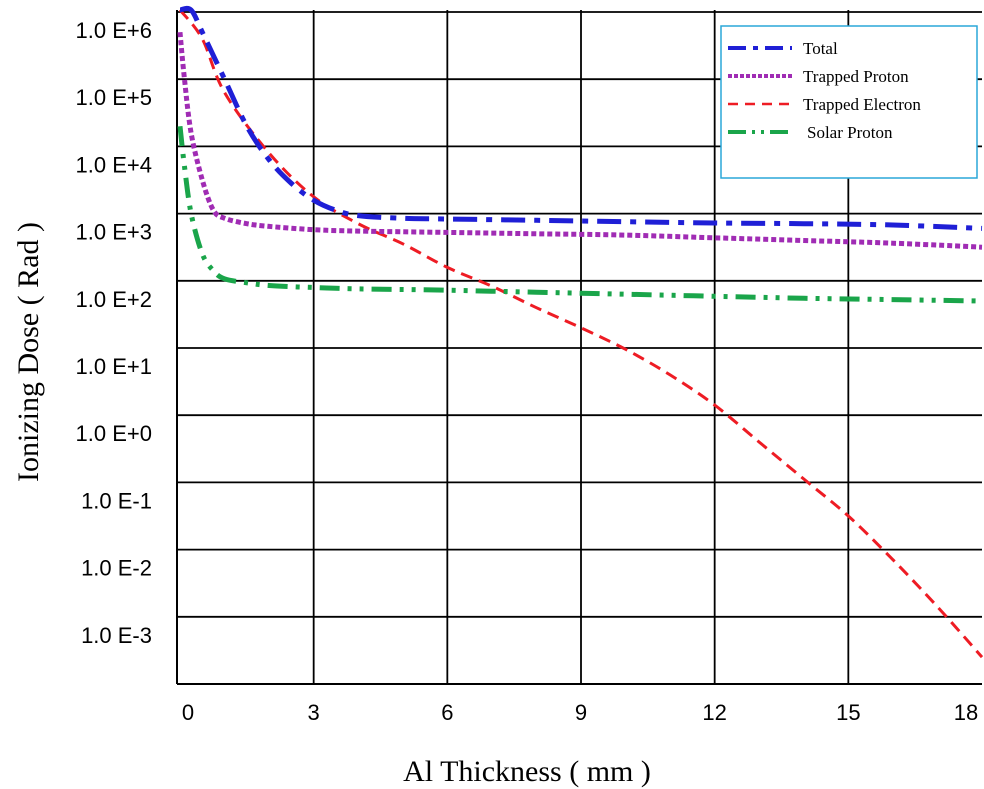  What do you see at coordinates (848, 712) in the screenshot?
I see `x-tick-label-5: 15` at bounding box center [848, 712].